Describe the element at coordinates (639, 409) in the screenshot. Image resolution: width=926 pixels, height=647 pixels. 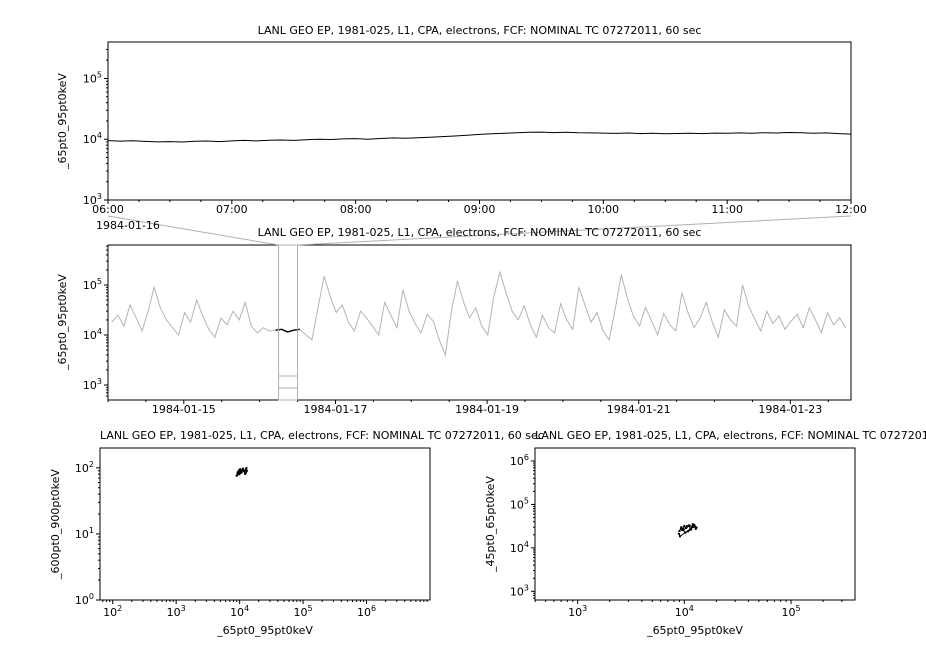
I see `tick-label: 1984-01-21` at that location.